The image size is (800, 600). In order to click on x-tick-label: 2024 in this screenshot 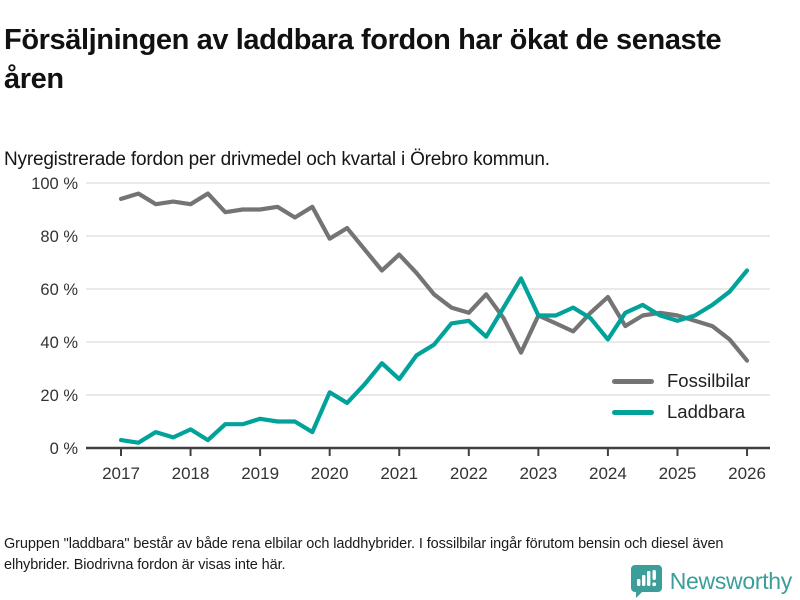, I will do `click(608, 473)`.